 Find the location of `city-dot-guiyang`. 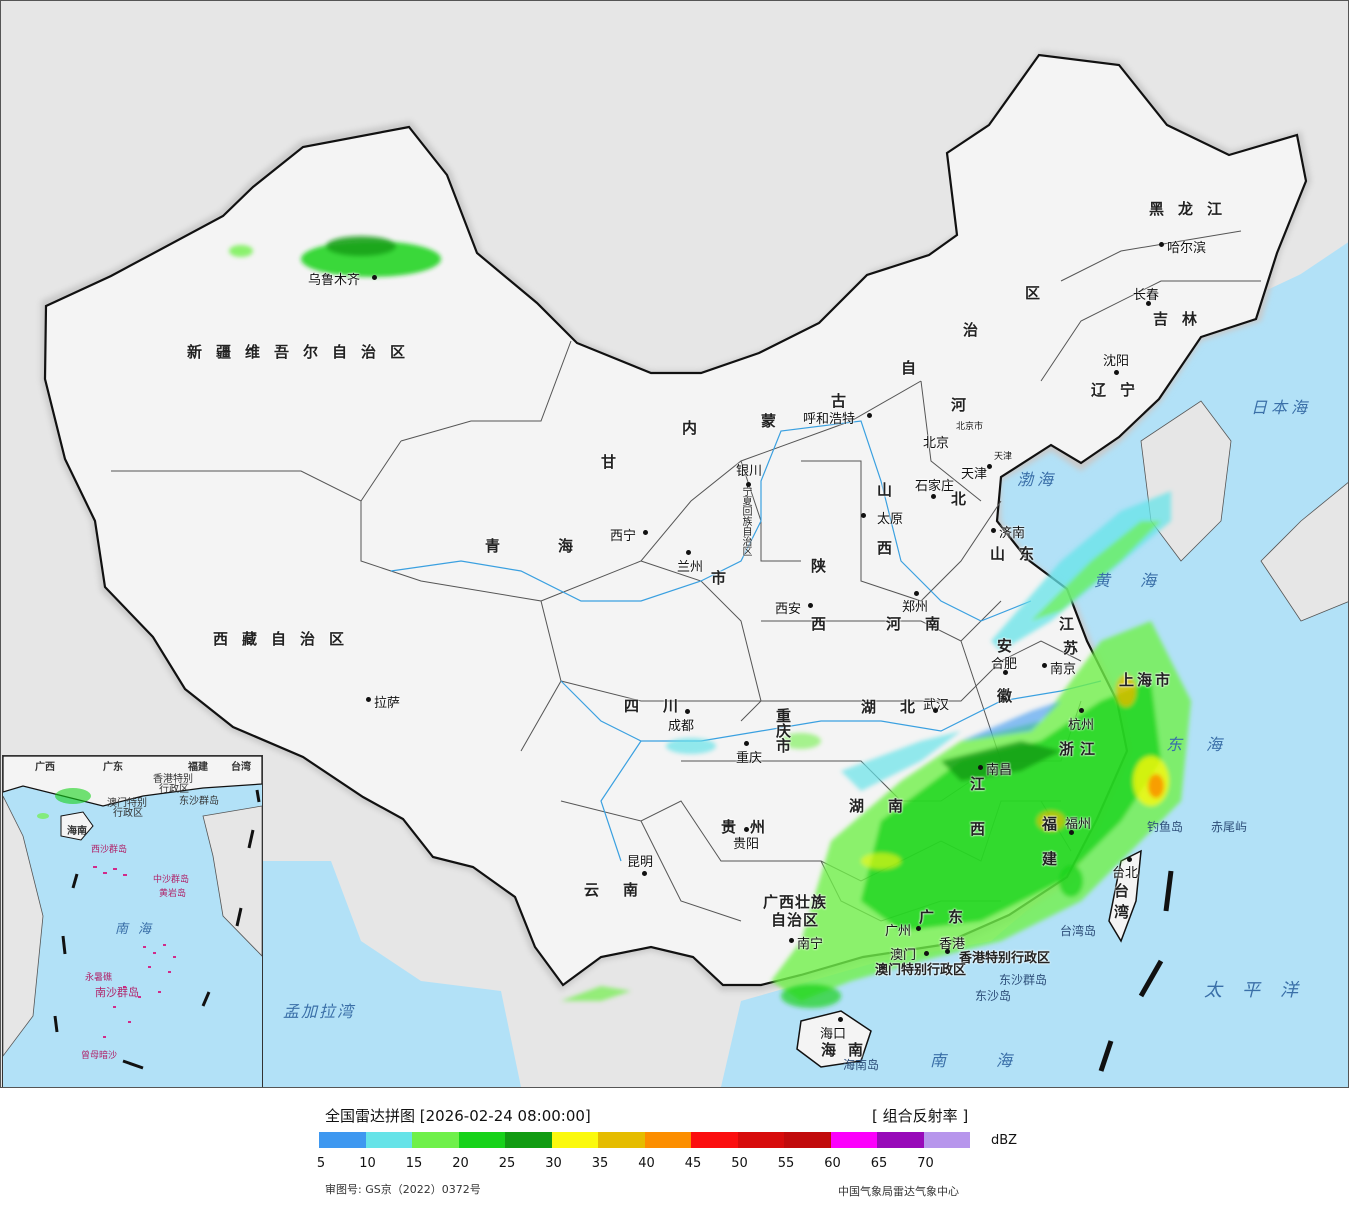

city-dot-guiyang is located at coordinates (746, 829).